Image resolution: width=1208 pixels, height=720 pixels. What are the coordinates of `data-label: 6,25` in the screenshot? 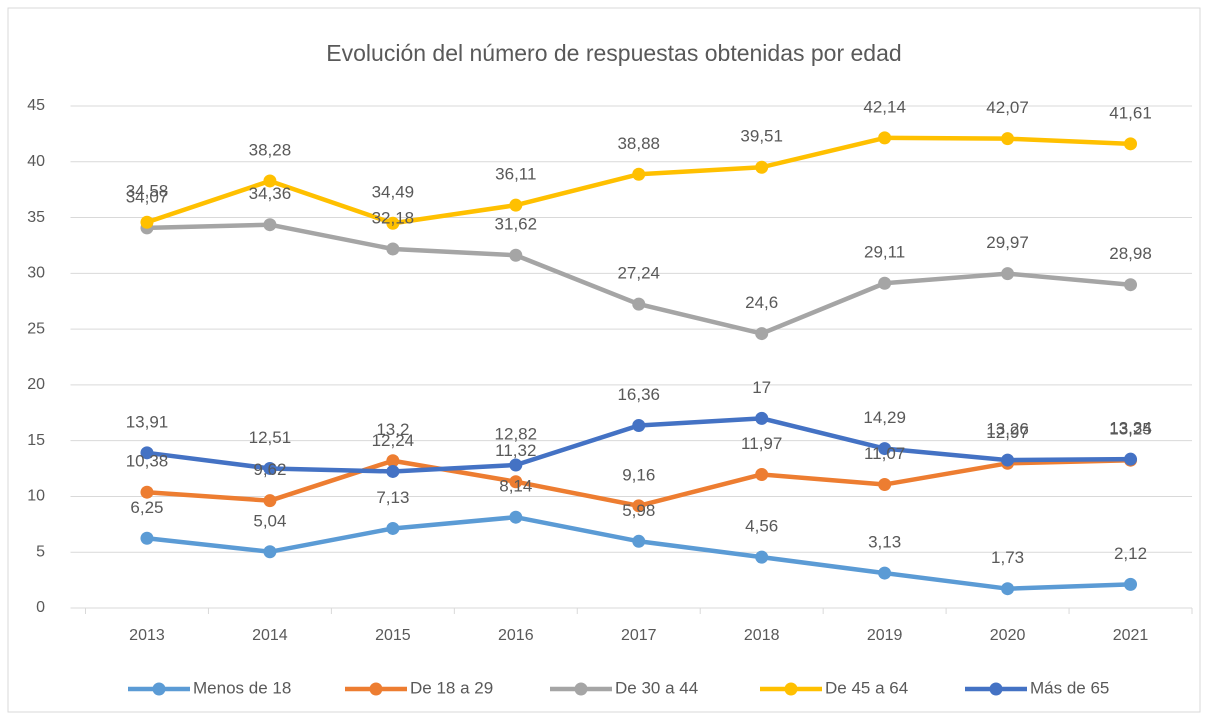 It's located at (146, 507).